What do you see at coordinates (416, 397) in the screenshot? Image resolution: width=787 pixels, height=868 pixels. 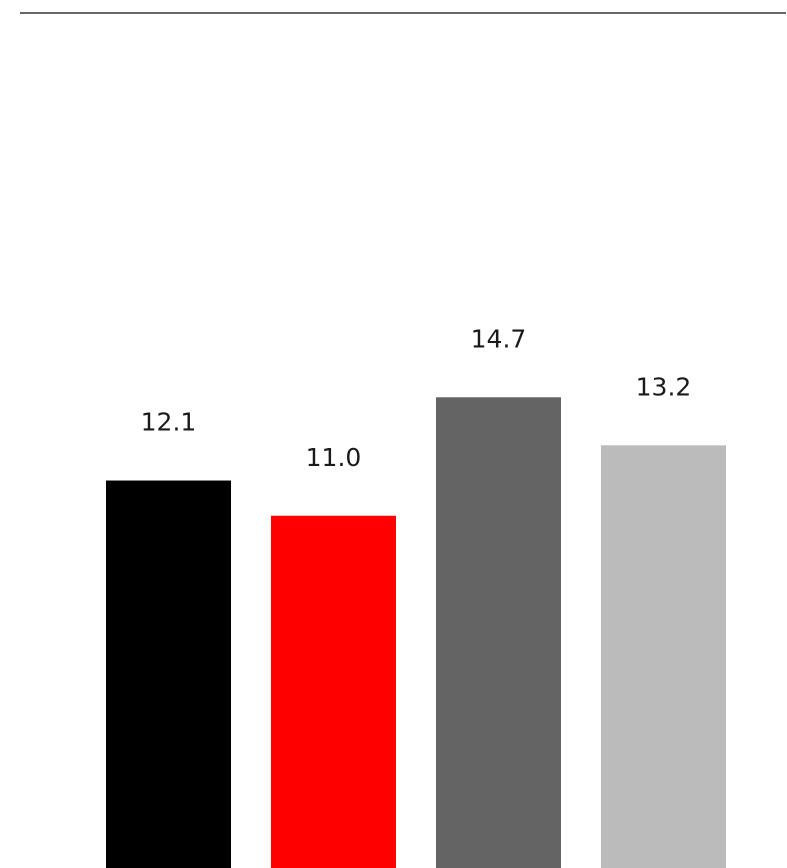 I see `value-labels-group: 12.1 11.0 14.7 13.2` at bounding box center [416, 397].